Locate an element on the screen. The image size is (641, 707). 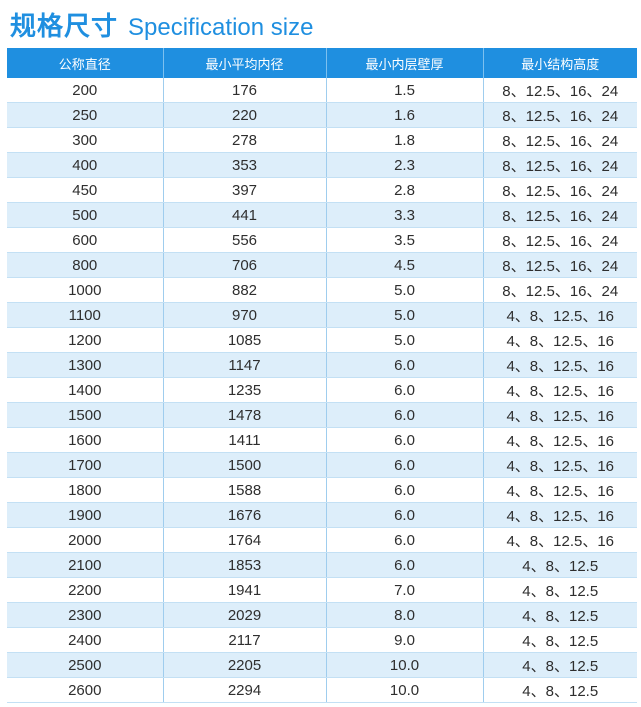
cell-min-inner-wall-thickness: 1.5 is located at coordinates (405, 90).